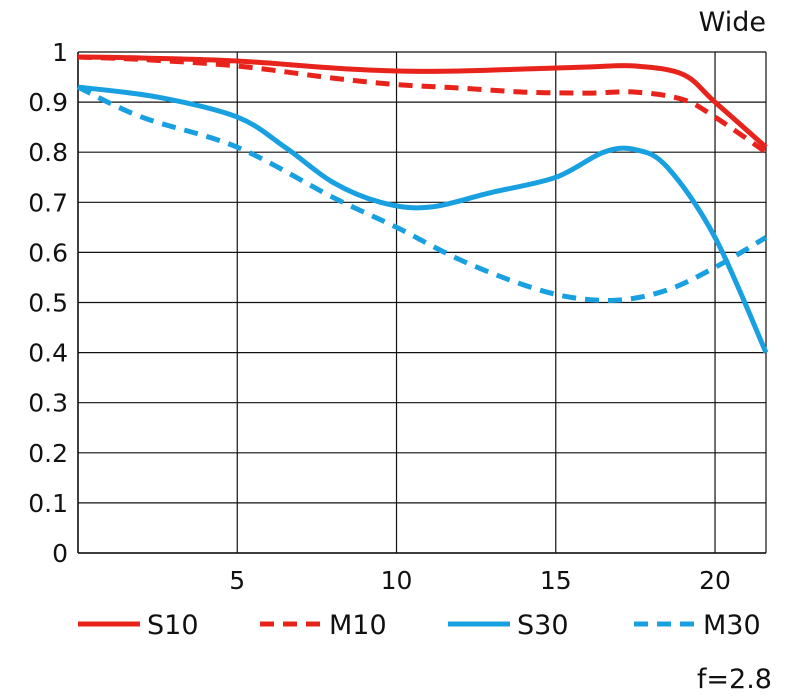  Describe the element at coordinates (48, 453) in the screenshot. I see `y-tick-label: 0.2` at that location.